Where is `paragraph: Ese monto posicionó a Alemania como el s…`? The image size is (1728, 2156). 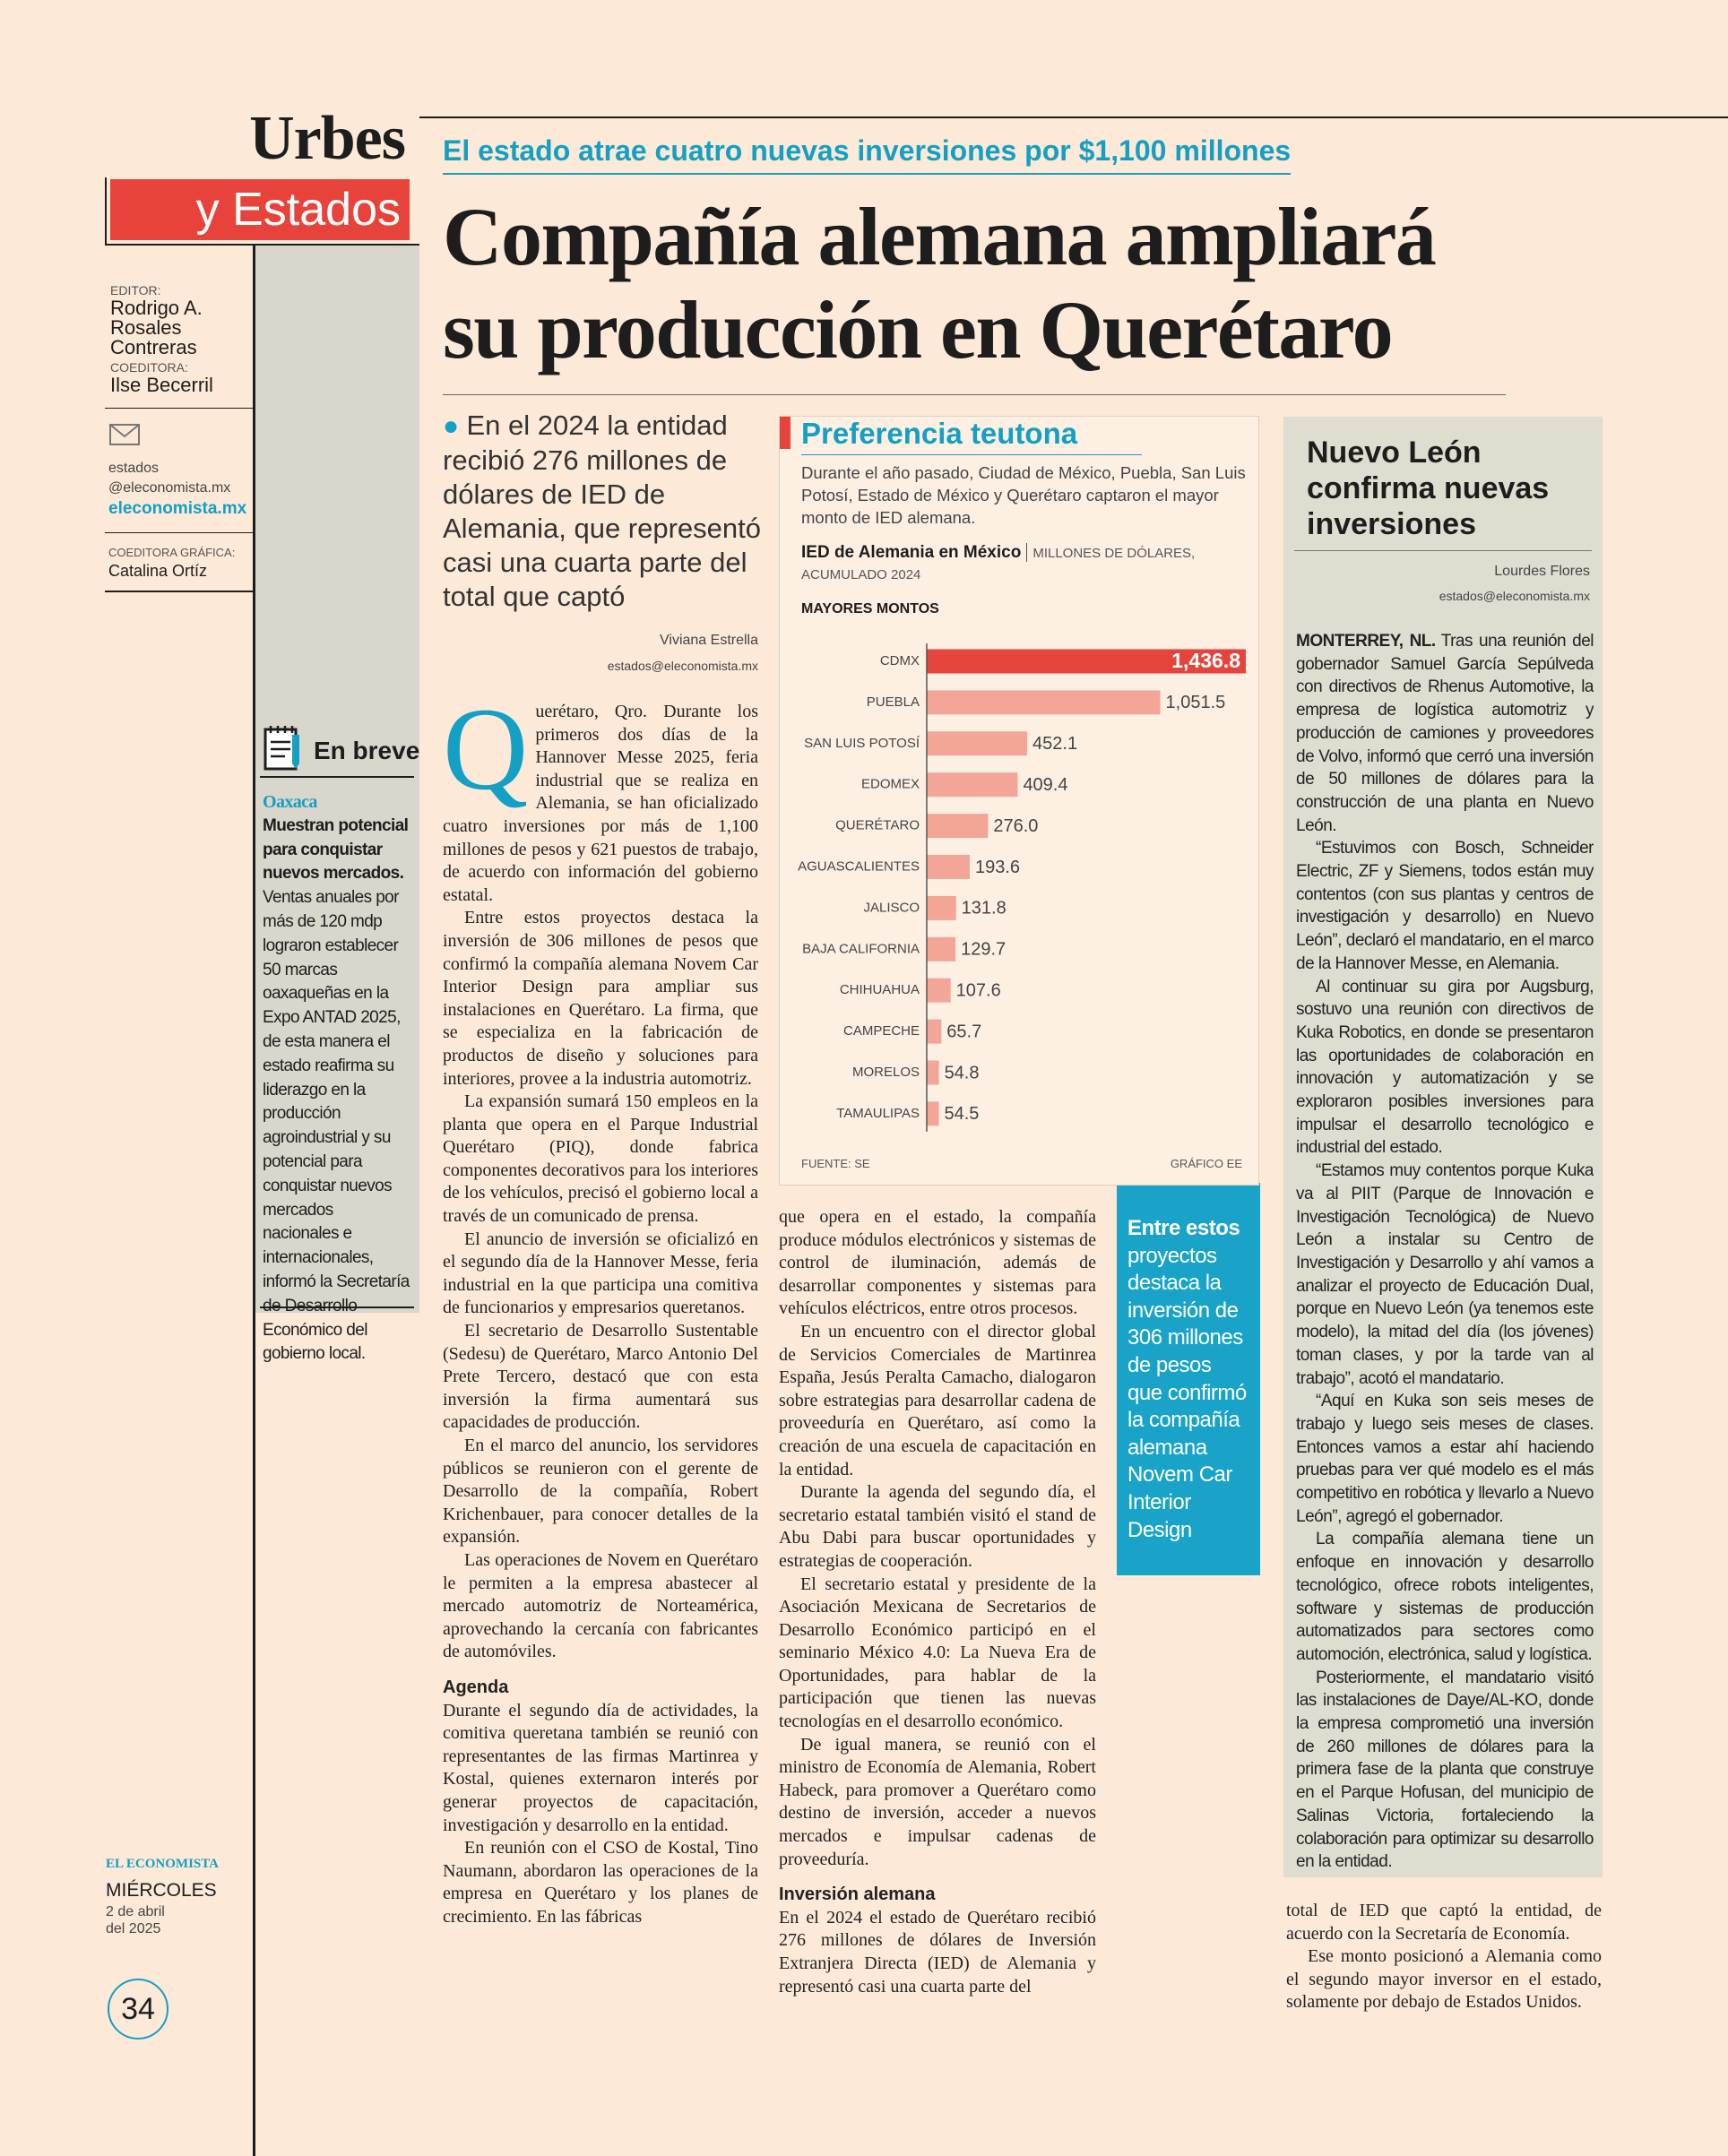
paragraph: Ese monto posicionó a Alemania como el s… is located at coordinates (1444, 1979).